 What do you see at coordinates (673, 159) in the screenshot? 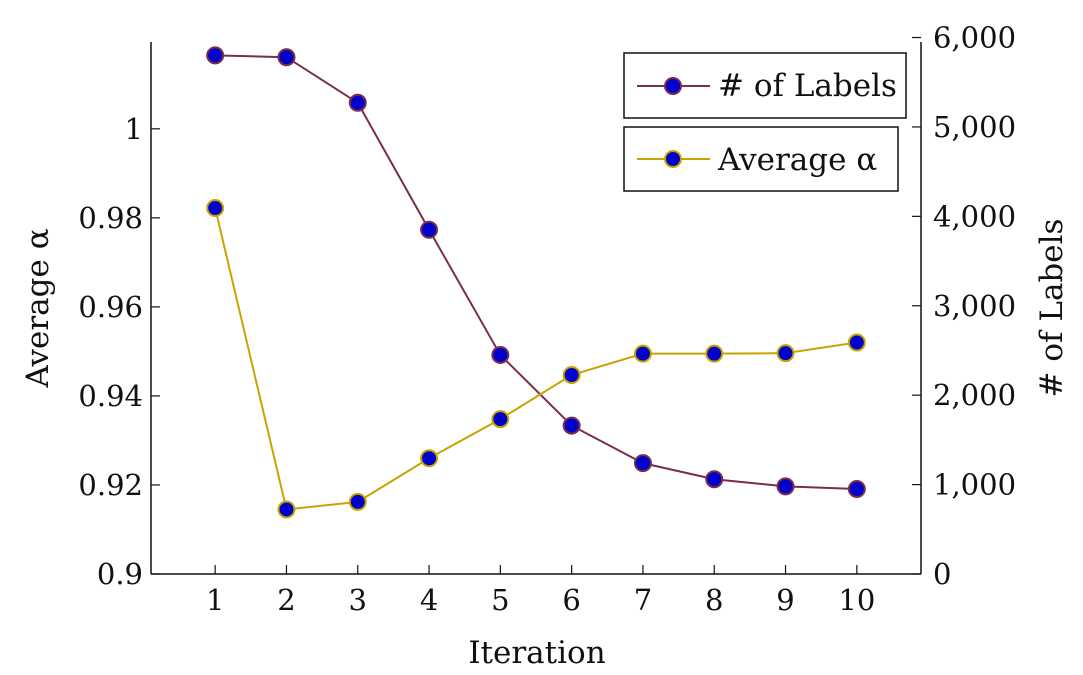
I see `legend-marker-average-alpha` at bounding box center [673, 159].